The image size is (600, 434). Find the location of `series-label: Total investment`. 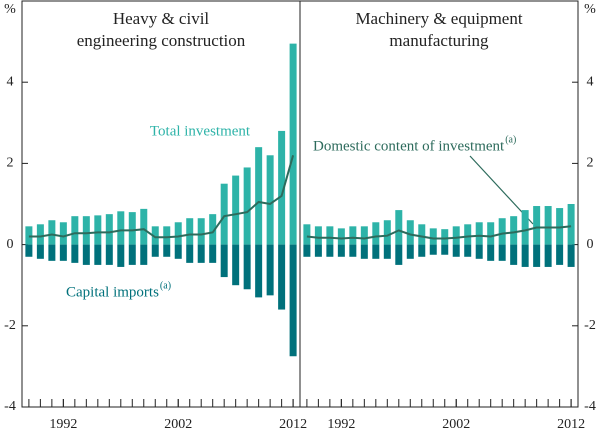

series-label: Total investment is located at coordinates (200, 131).